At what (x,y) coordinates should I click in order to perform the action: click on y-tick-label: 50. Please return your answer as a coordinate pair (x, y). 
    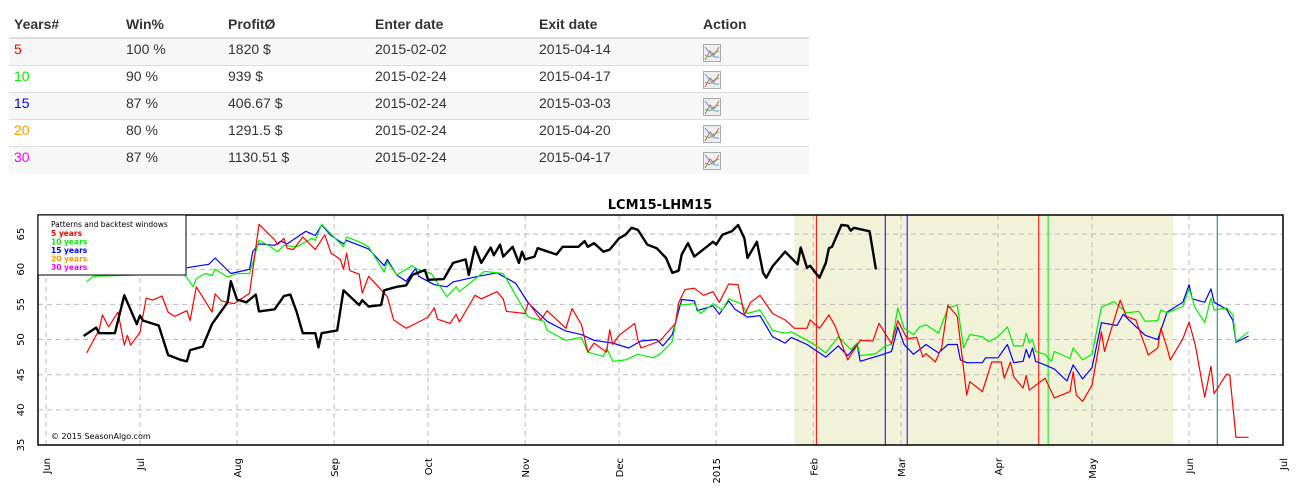
    Looking at the image, I should click on (21, 339).